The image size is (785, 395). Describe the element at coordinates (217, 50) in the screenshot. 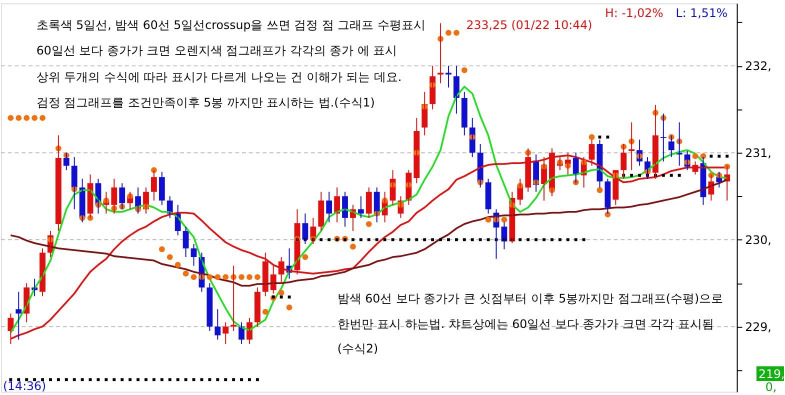

I see `annotation: 60일선 보다 종가가 크면 오렌지색 점그래프가 각각의 종가 에 표시` at that location.